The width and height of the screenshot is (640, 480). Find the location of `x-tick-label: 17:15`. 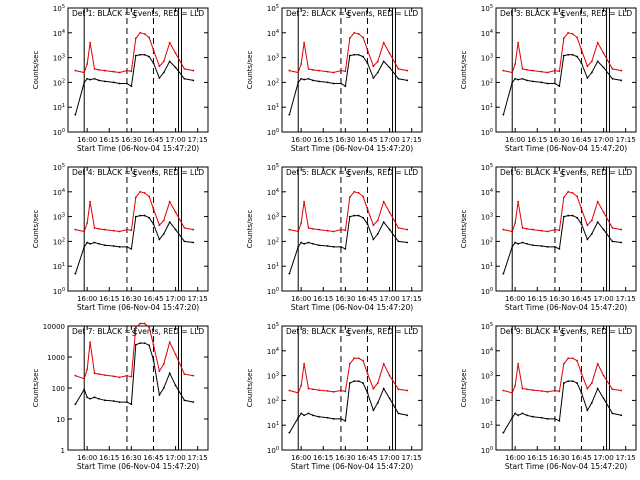

x-tick-label: 17:15 is located at coordinates (412, 299).